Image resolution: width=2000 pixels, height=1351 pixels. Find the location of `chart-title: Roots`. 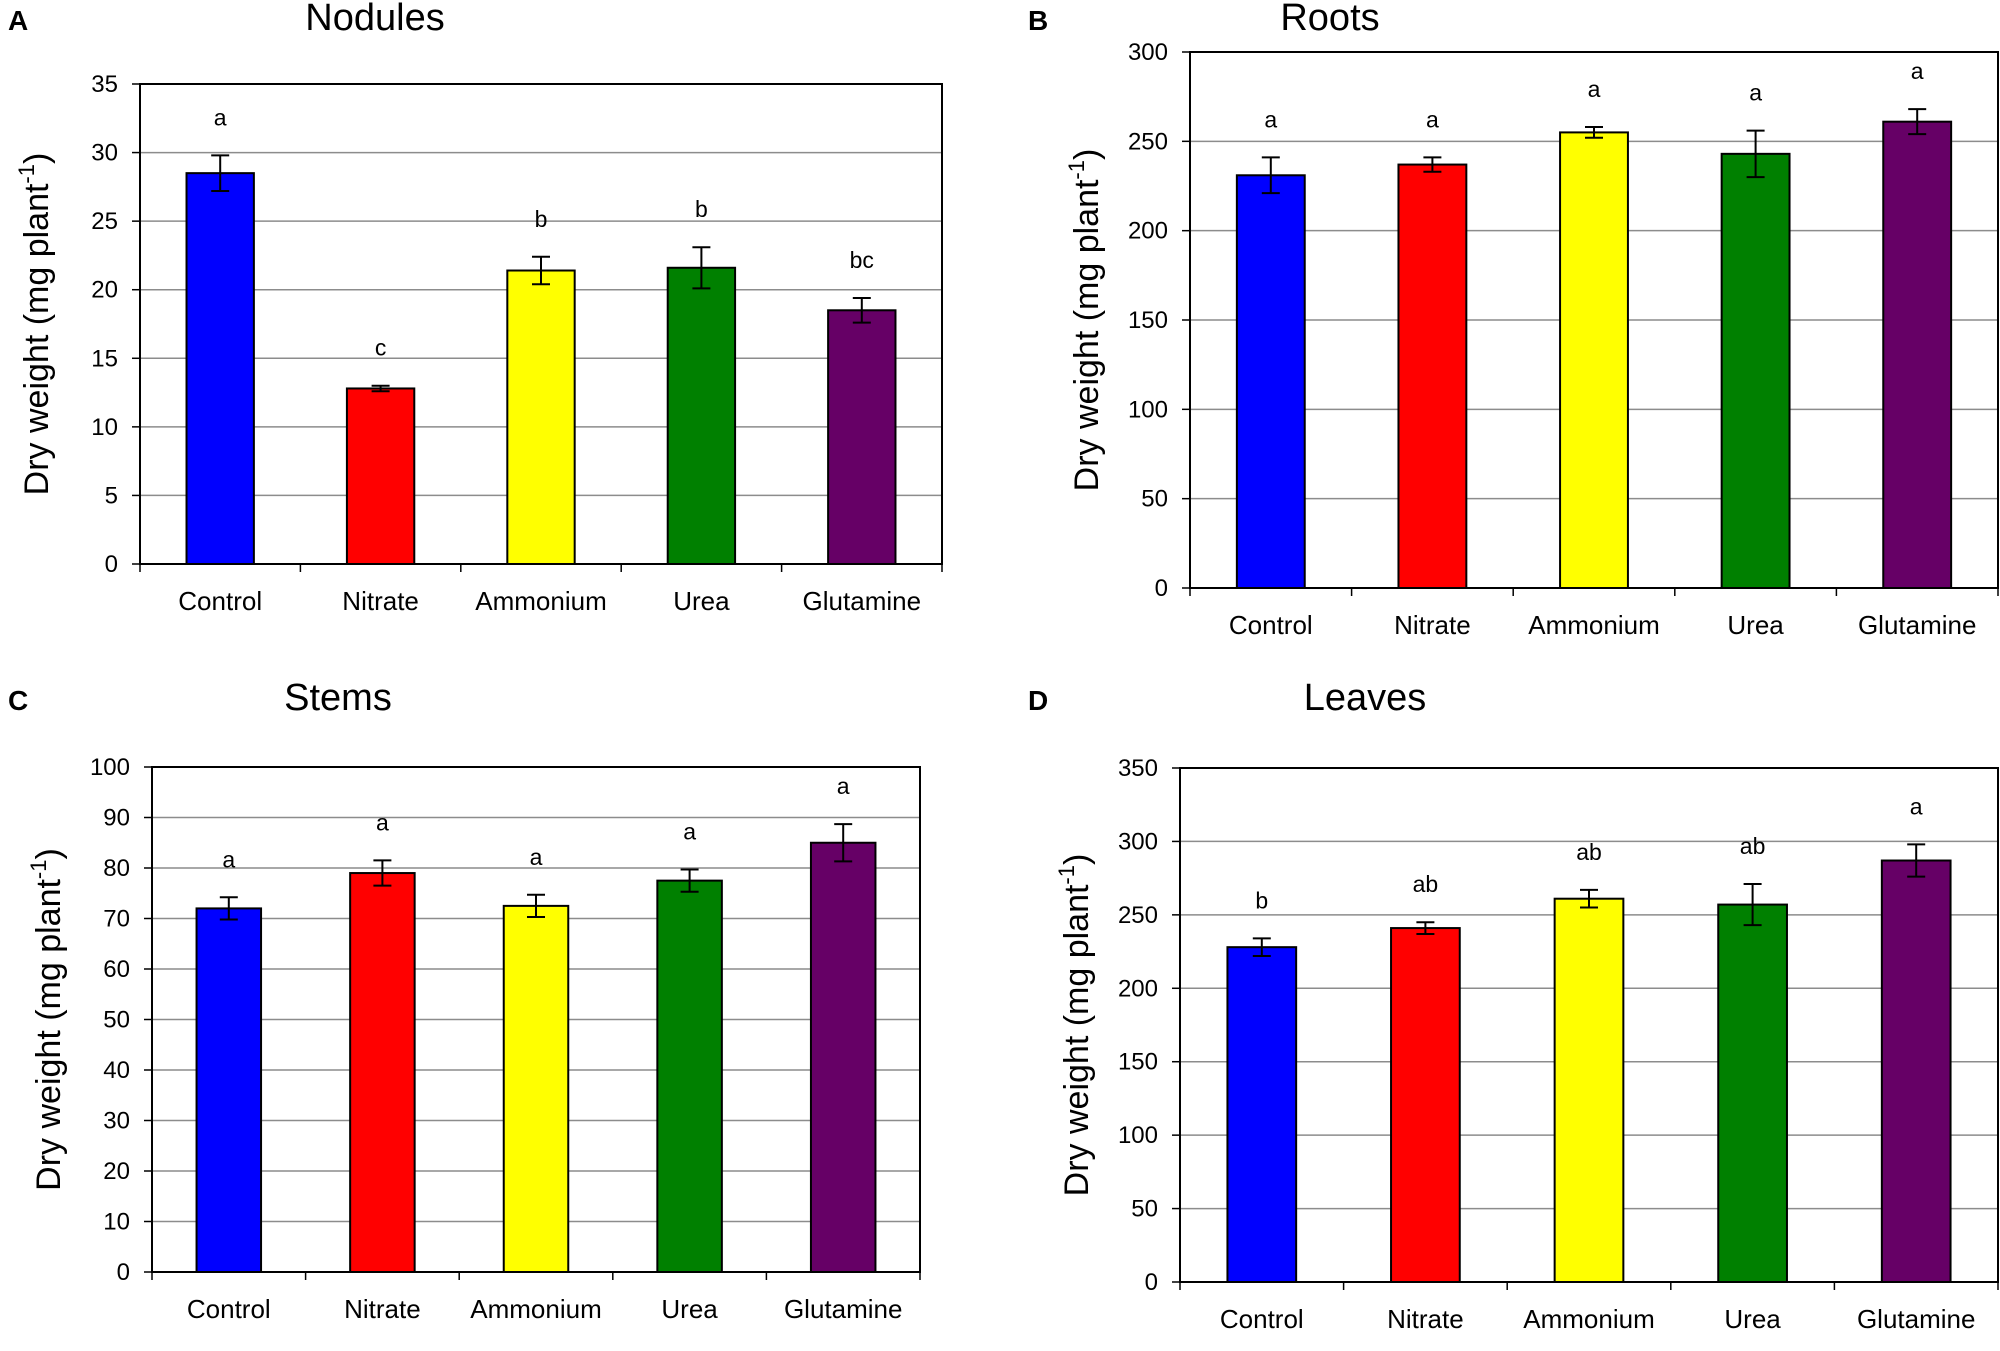

chart-title: Roots is located at coordinates (1329, 19).